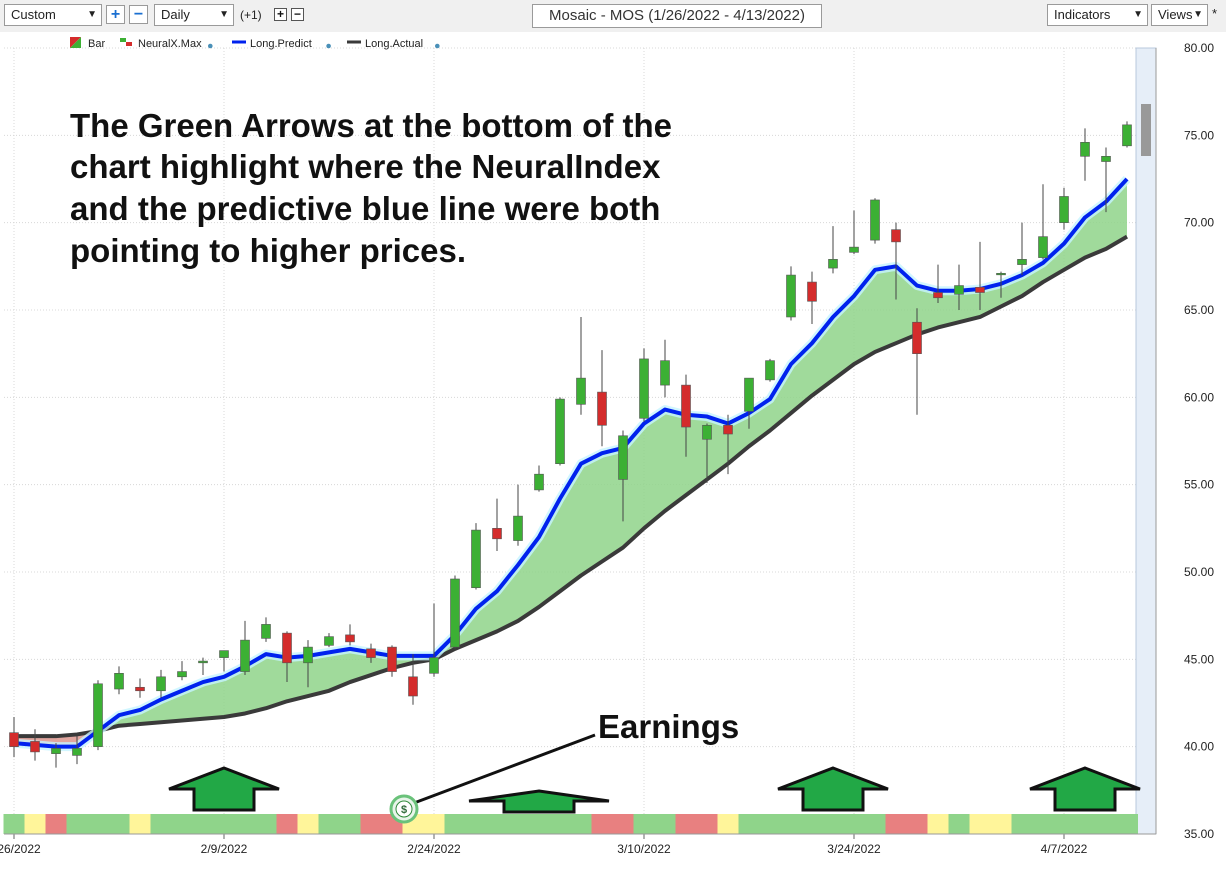 Image resolution: width=1226 pixels, height=871 pixels. What do you see at coordinates (1097, 15) in the screenshot?
I see `indicators-button: Indicators ▼` at bounding box center [1097, 15].